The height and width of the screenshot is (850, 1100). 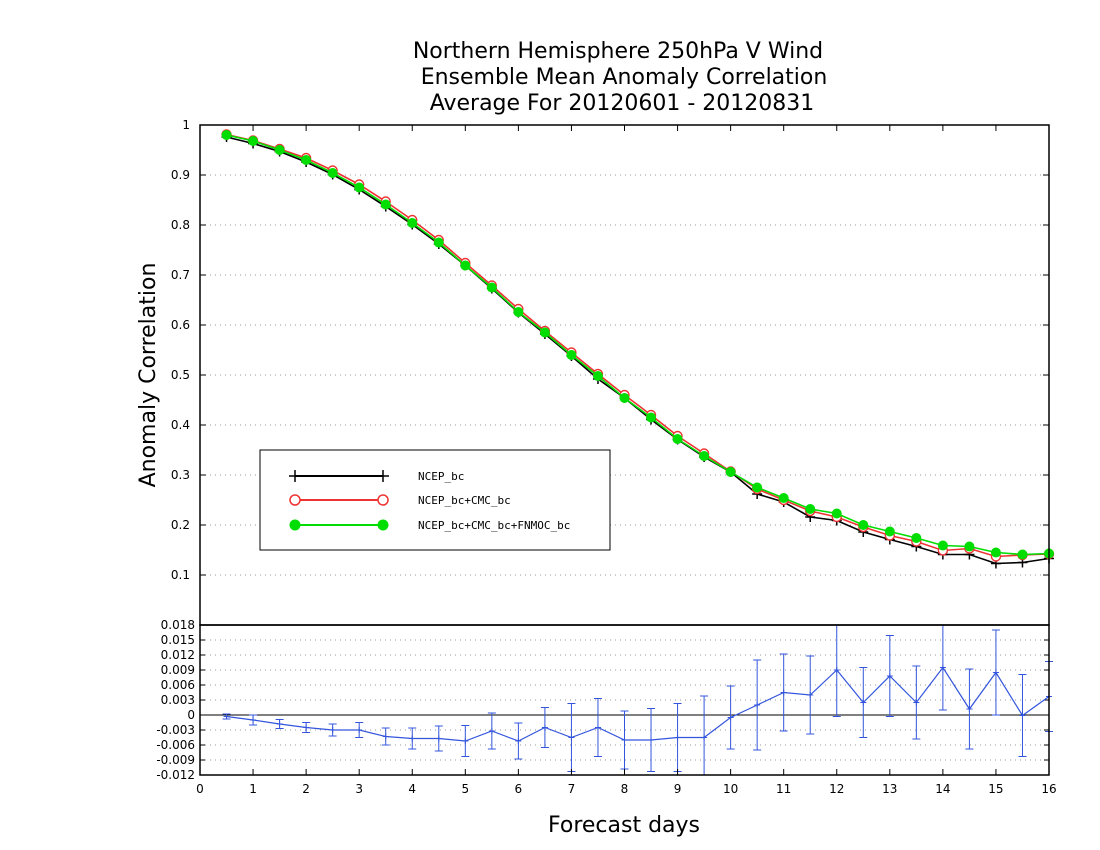 What do you see at coordinates (678, 789) in the screenshot?
I see `x-tick-label: 9` at bounding box center [678, 789].